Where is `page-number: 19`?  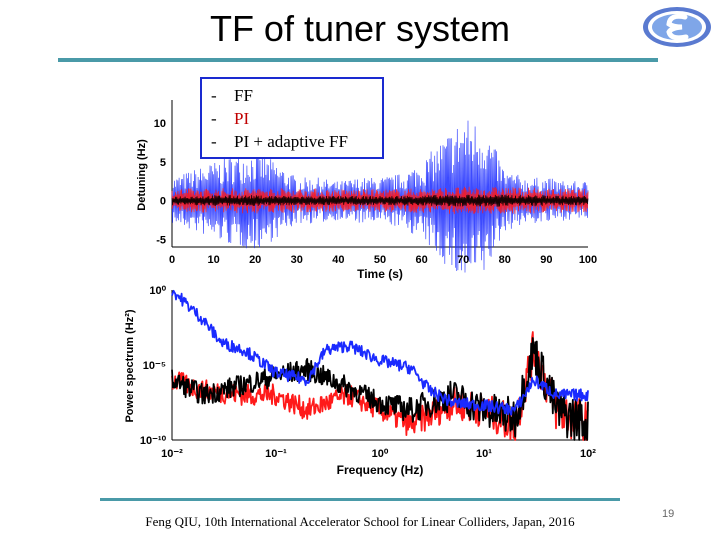 page-number: 19 is located at coordinates (668, 514).